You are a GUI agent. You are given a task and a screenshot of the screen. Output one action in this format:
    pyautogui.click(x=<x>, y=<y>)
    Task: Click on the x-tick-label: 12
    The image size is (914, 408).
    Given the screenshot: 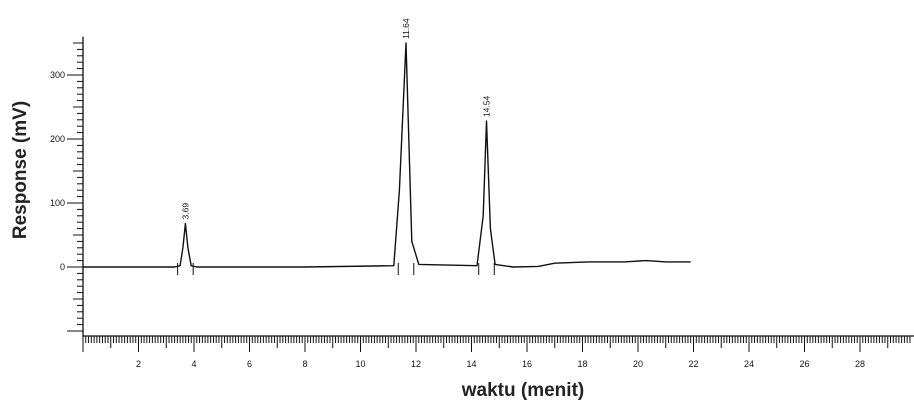 What is the action you would take?
    pyautogui.click(x=416, y=364)
    